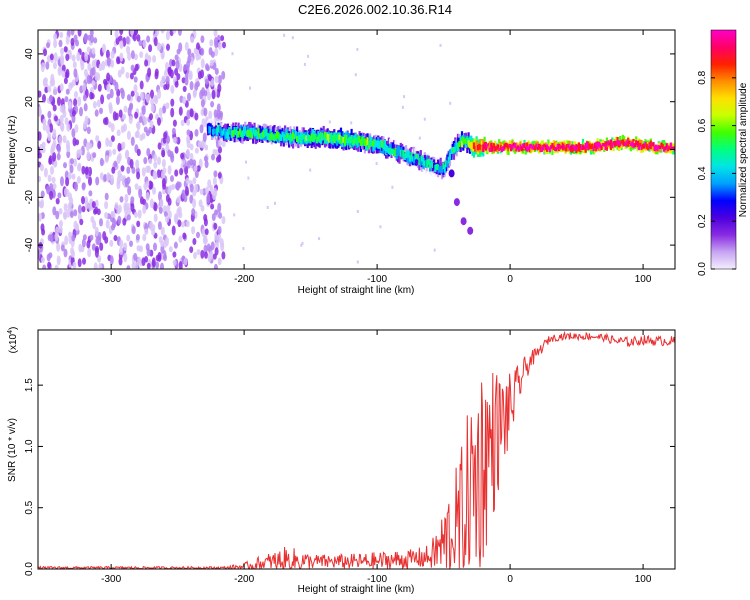 Image resolution: width=750 pixels, height=600 pixels. Describe the element at coordinates (702, 77) in the screenshot. I see `colorbar-tick-label: 0.8` at that location.